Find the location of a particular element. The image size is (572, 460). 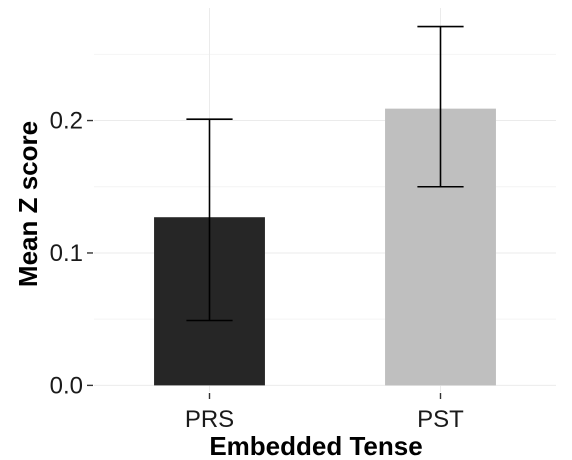

x-axis-title: Embedded Tense is located at coordinates (315, 445).